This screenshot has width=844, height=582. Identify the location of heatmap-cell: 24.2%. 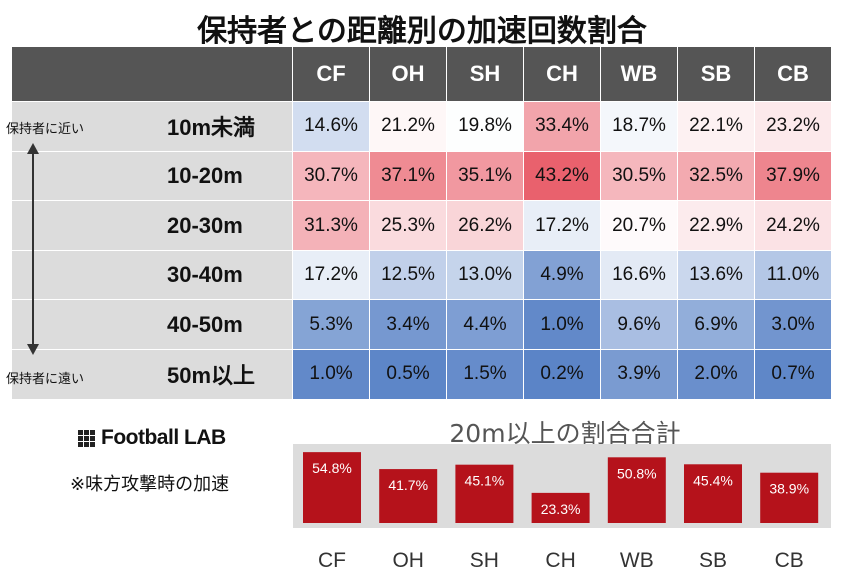
(793, 225).